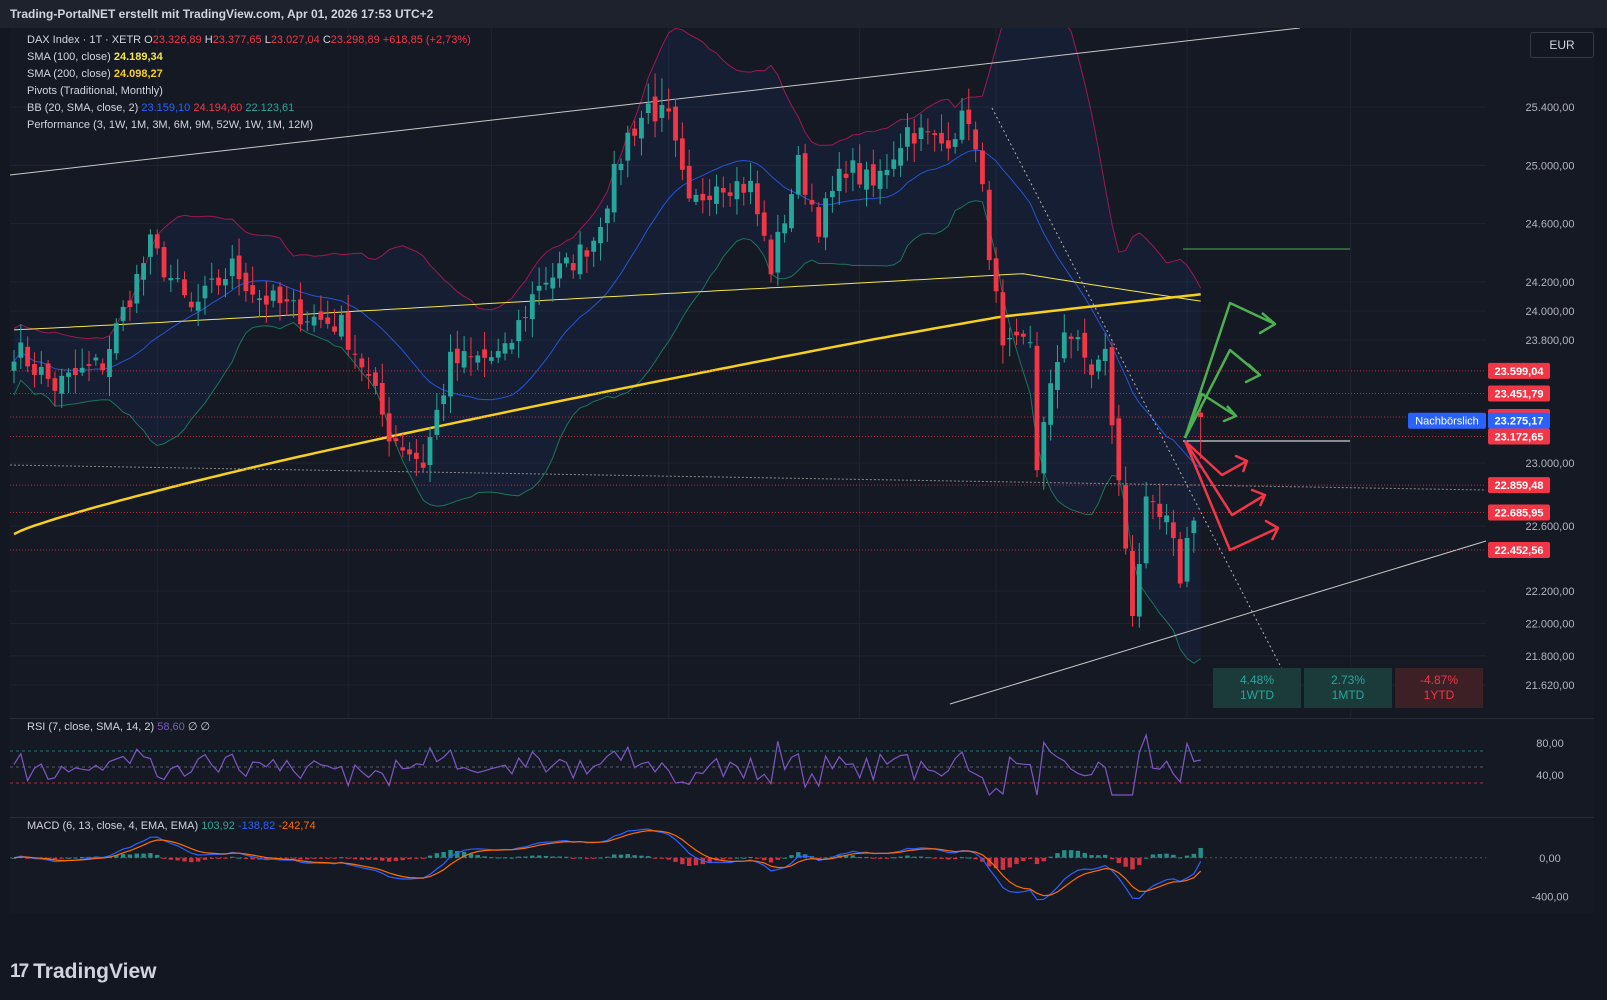 The height and width of the screenshot is (1000, 1607). What do you see at coordinates (355, 40) in the screenshot?
I see `legend-close: 23.298,89` at bounding box center [355, 40].